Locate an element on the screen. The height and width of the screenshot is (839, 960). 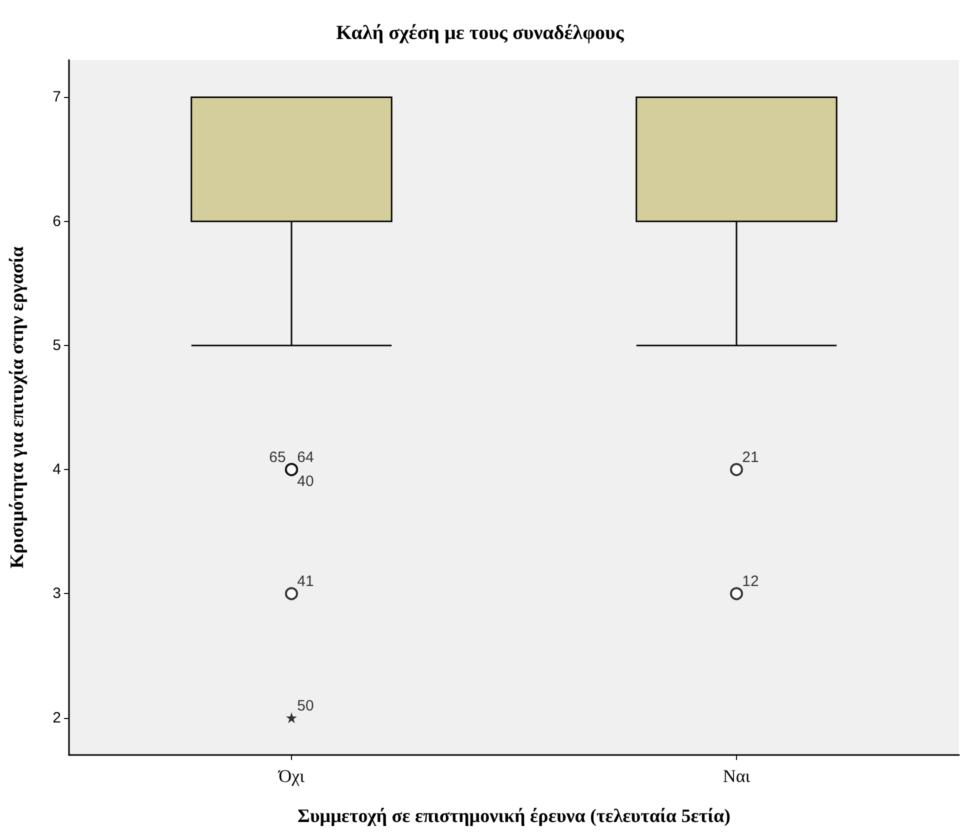
annotation: 64 is located at coordinates (305, 457).